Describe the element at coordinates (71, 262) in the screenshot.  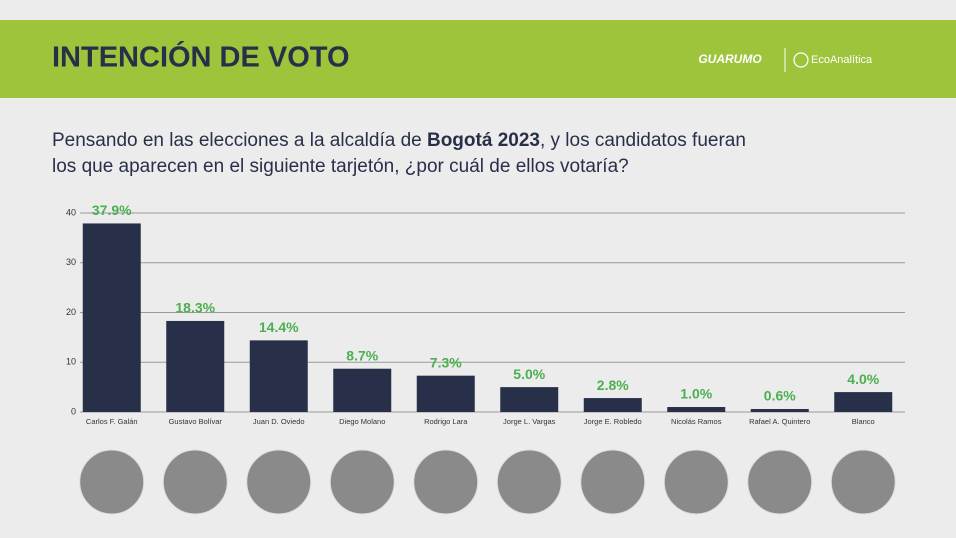
I see `y-tick-label: 30` at that location.